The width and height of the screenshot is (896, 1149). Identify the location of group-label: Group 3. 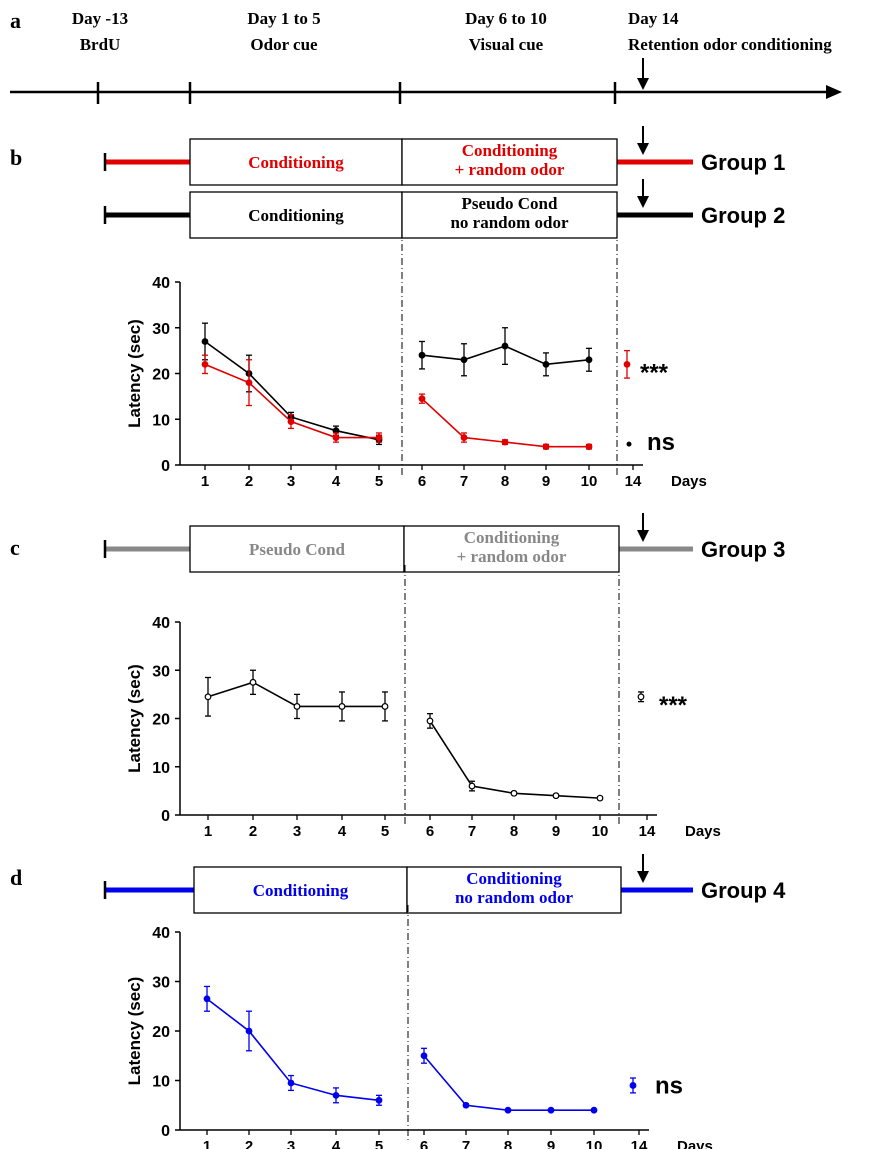
(743, 549).